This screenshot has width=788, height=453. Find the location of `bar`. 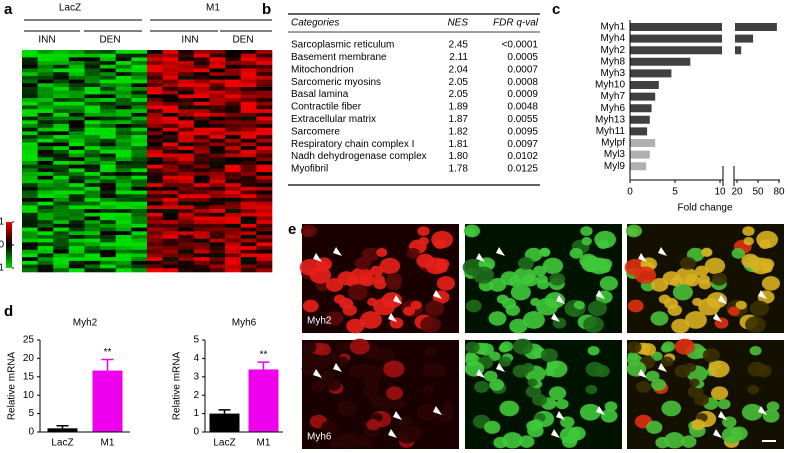

bar is located at coordinates (640, 119).